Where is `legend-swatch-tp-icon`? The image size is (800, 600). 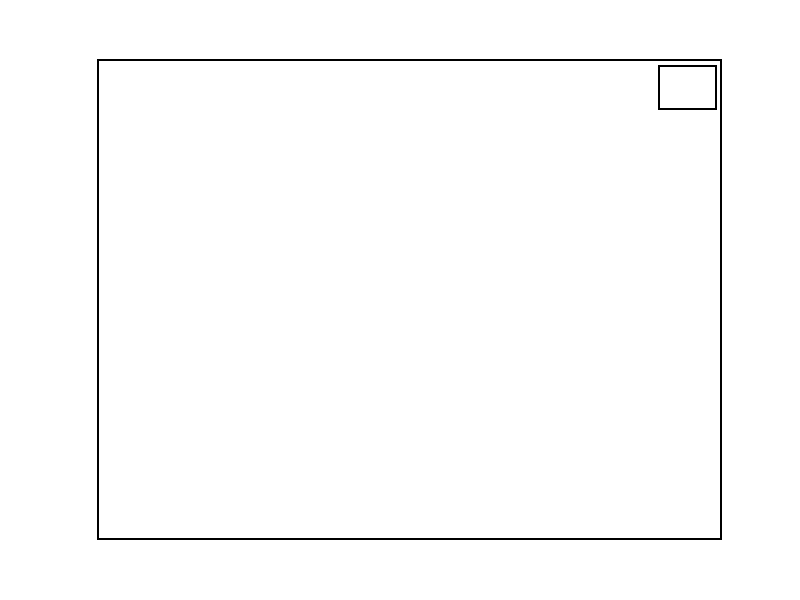
legend-swatch-tp-icon is located at coordinates (683, 78).